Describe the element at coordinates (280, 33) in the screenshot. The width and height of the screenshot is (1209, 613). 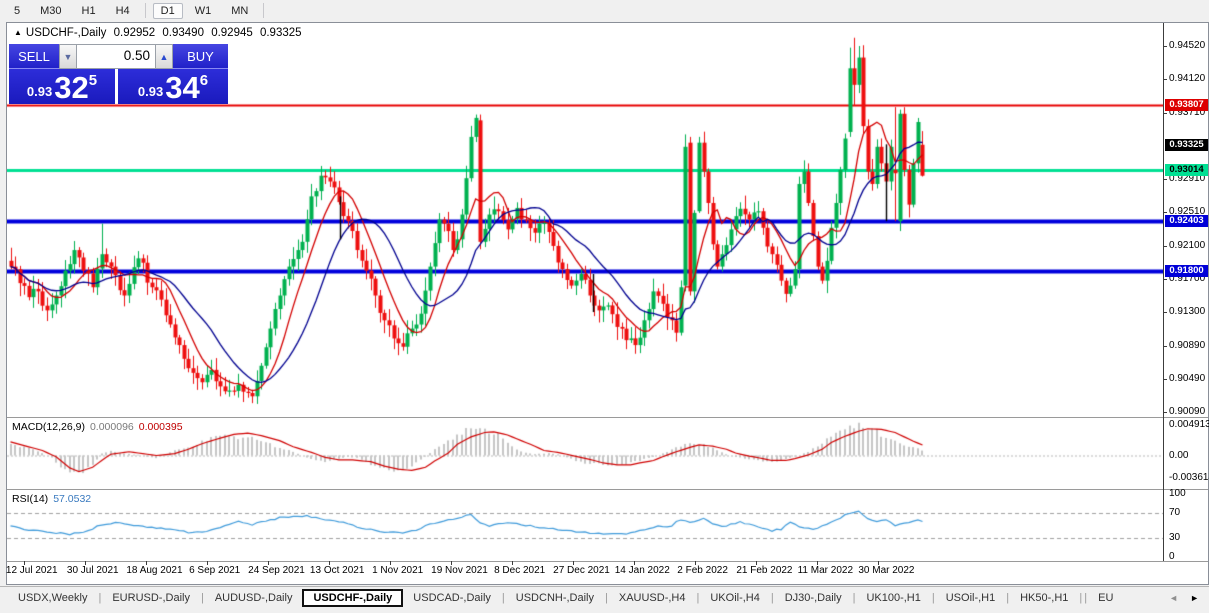
I see `ohlc-close: 0.93325` at that location.